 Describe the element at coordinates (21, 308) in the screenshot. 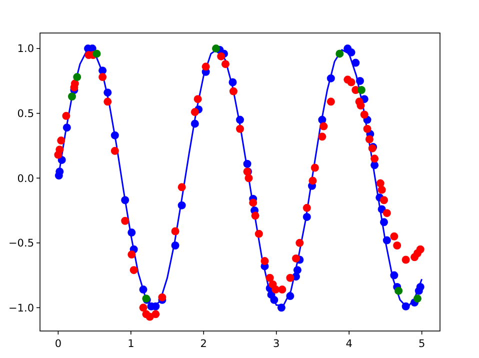

I see `y-tick-label: −1.0` at that location.